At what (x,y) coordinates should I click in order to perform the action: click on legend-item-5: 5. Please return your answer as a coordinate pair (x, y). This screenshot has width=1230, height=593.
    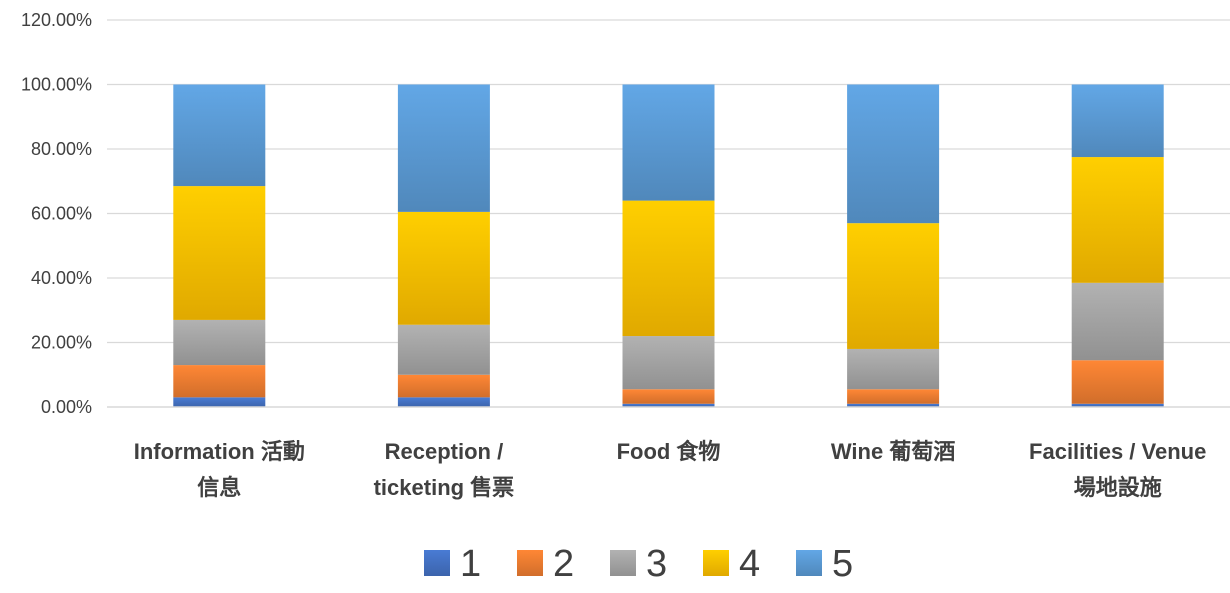
    Looking at the image, I should click on (824, 564).